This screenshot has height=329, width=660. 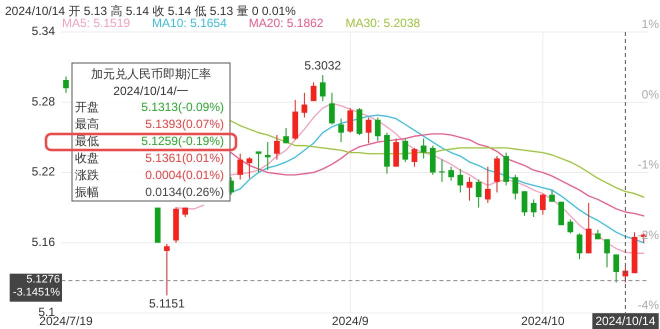 I want to click on text: -3.1451%, so click(x=36, y=292).